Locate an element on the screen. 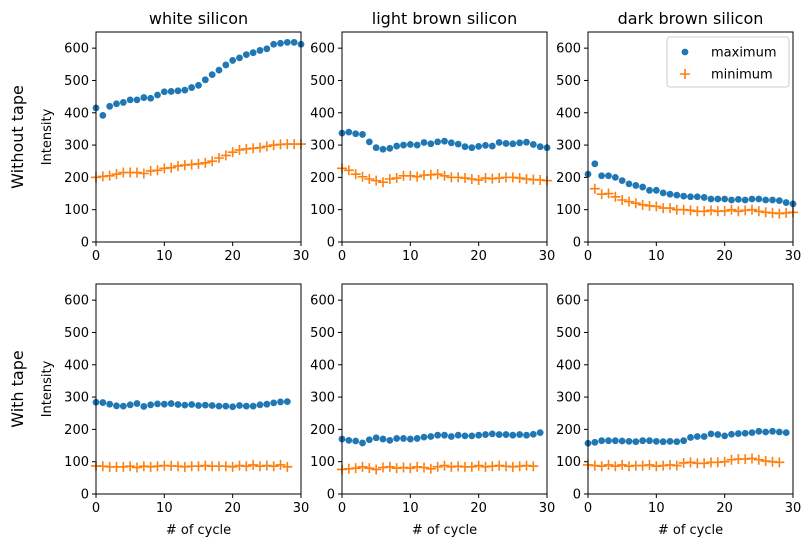  x-axis-label: # of cycle is located at coordinates (444, 530).